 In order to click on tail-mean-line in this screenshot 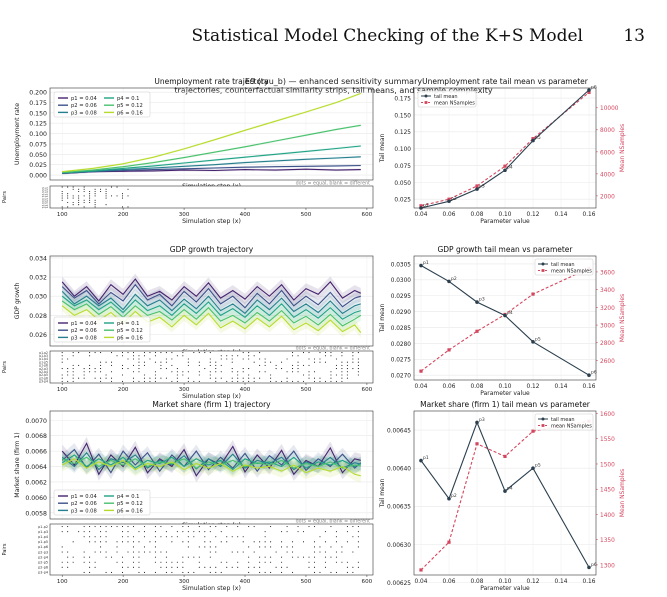, I will do `click(505, 149)`.